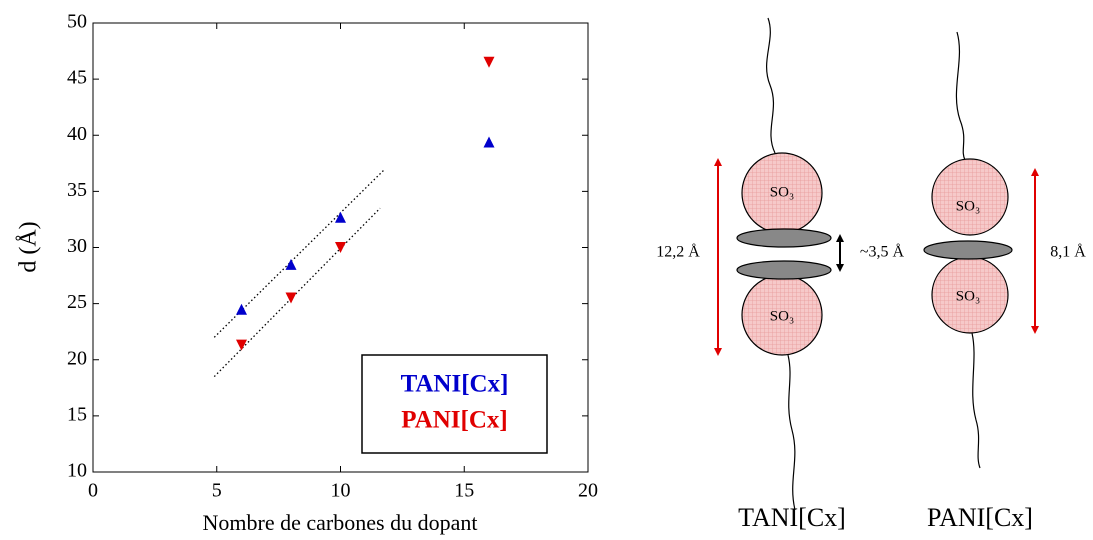 This screenshot has height=540, width=1093. I want to click on x-tick-label: 0, so click(93, 491).